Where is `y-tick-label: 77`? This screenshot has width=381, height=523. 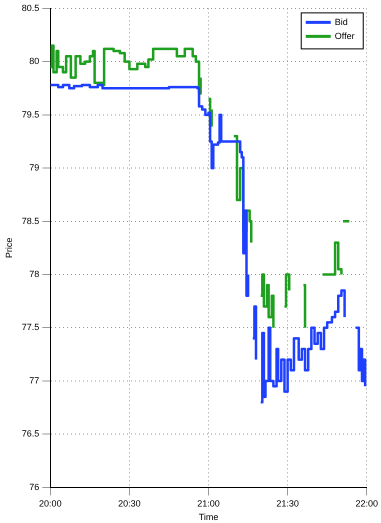
y-tick-label: 77 is located at coordinates (34, 380).